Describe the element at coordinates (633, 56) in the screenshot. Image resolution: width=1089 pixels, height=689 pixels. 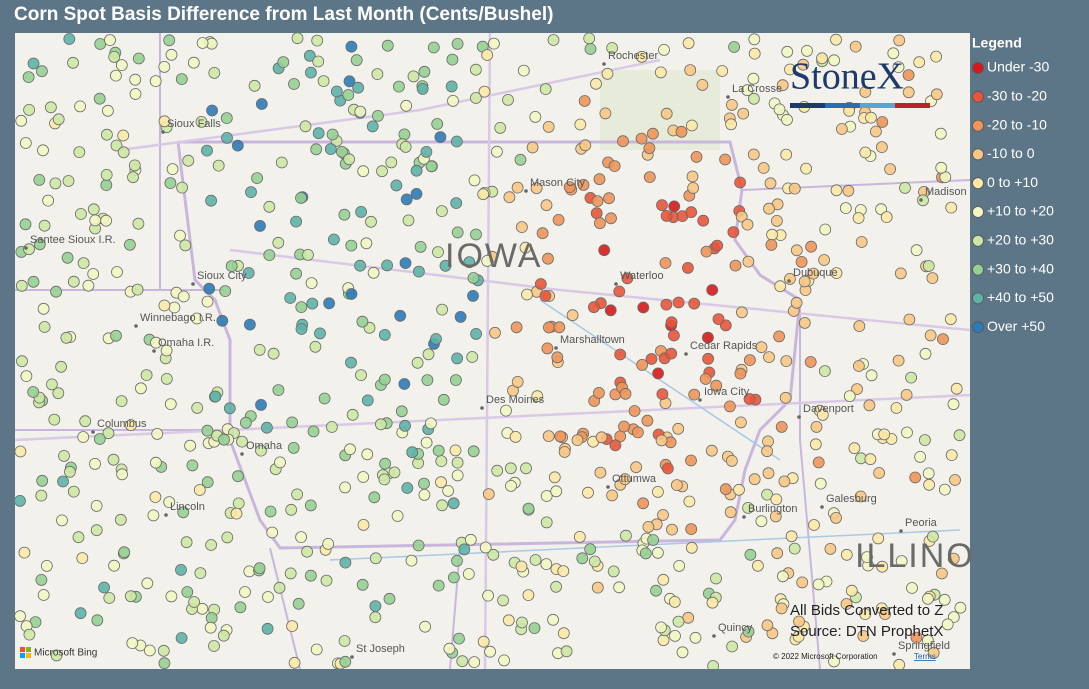
I see `city-label: Rochester` at that location.